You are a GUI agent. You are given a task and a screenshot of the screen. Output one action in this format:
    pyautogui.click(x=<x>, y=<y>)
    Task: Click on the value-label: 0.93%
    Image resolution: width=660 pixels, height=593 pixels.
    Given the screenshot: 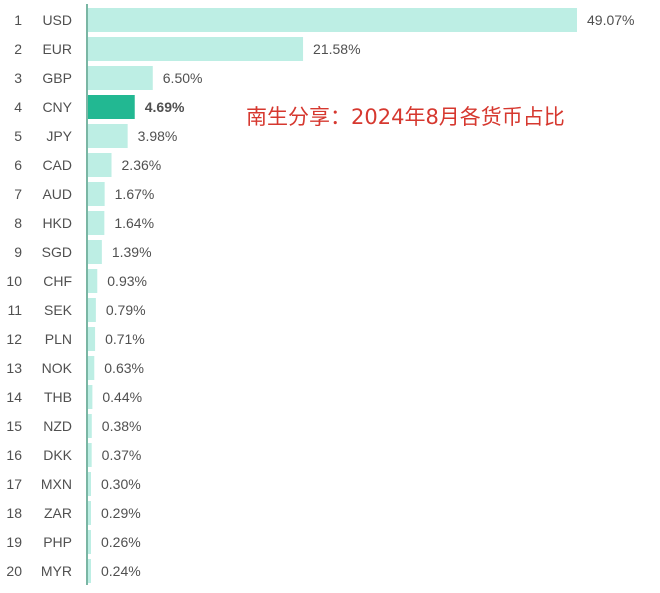 What is the action you would take?
    pyautogui.click(x=127, y=281)
    